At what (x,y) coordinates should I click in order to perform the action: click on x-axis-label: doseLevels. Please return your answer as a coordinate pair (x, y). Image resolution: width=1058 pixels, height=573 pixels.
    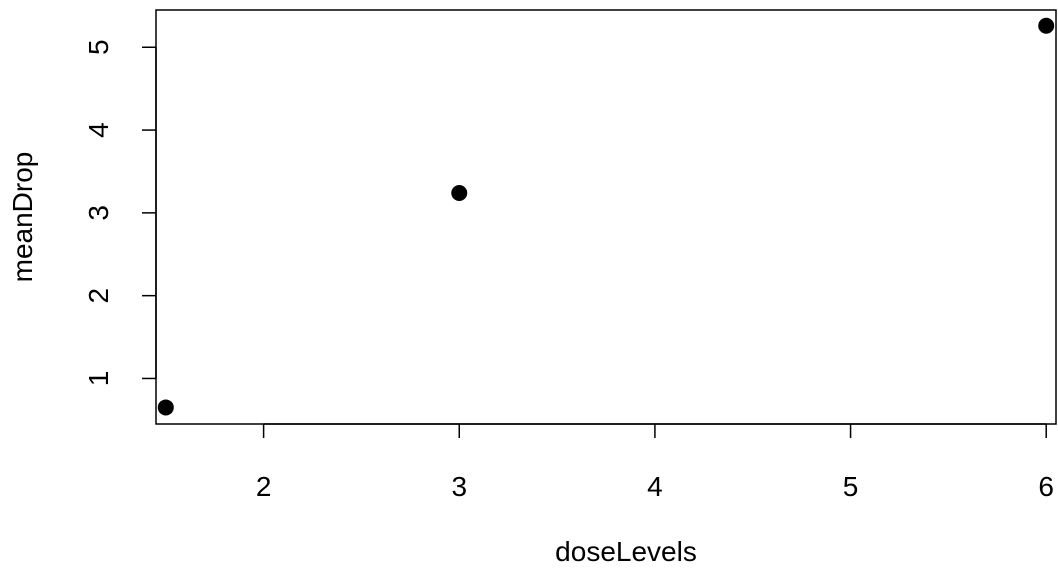
    Looking at the image, I should click on (626, 551).